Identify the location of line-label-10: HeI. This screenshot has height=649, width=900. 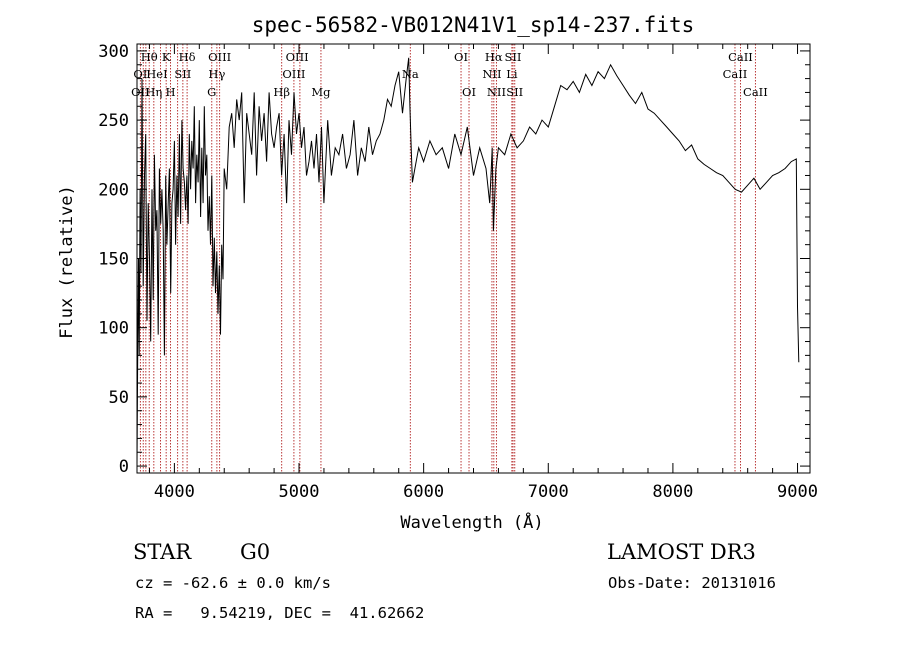
(156, 74).